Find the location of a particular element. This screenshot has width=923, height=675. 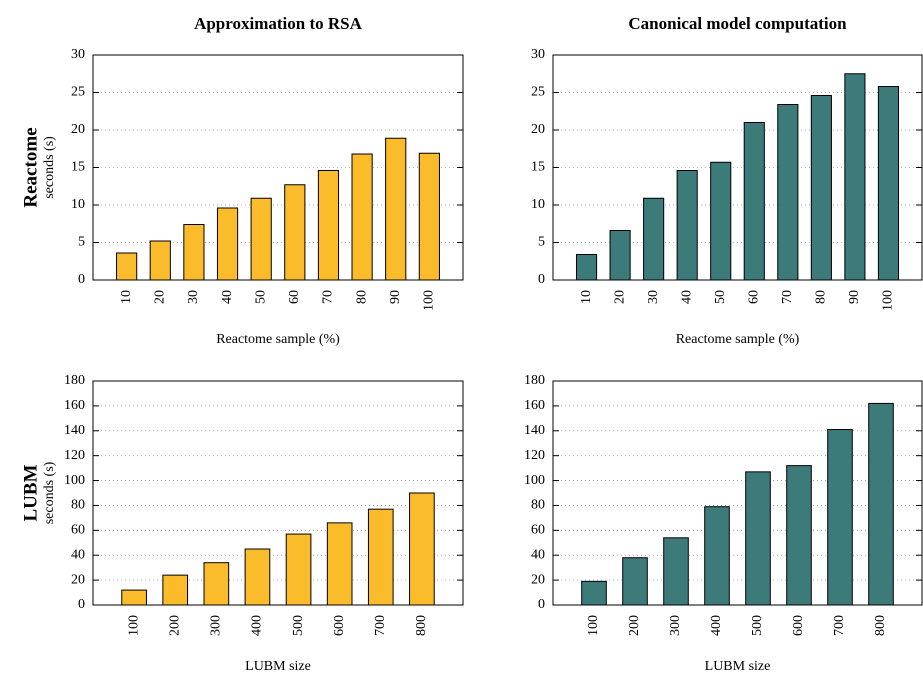

chart-title: Canonical model computation is located at coordinates (737, 23).